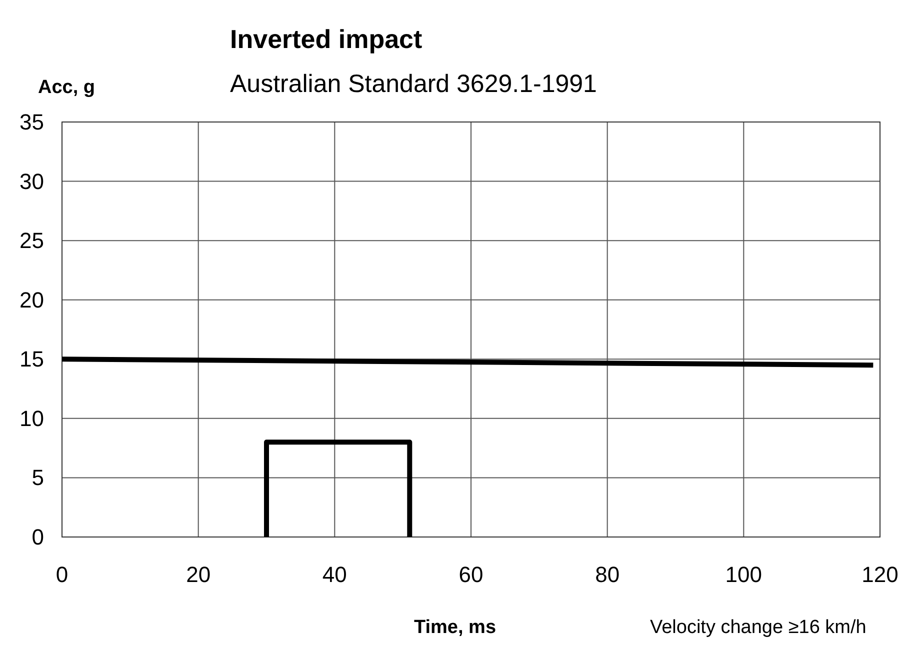 This screenshot has height=648, width=913. I want to click on y-tick-label: 5, so click(38, 477).